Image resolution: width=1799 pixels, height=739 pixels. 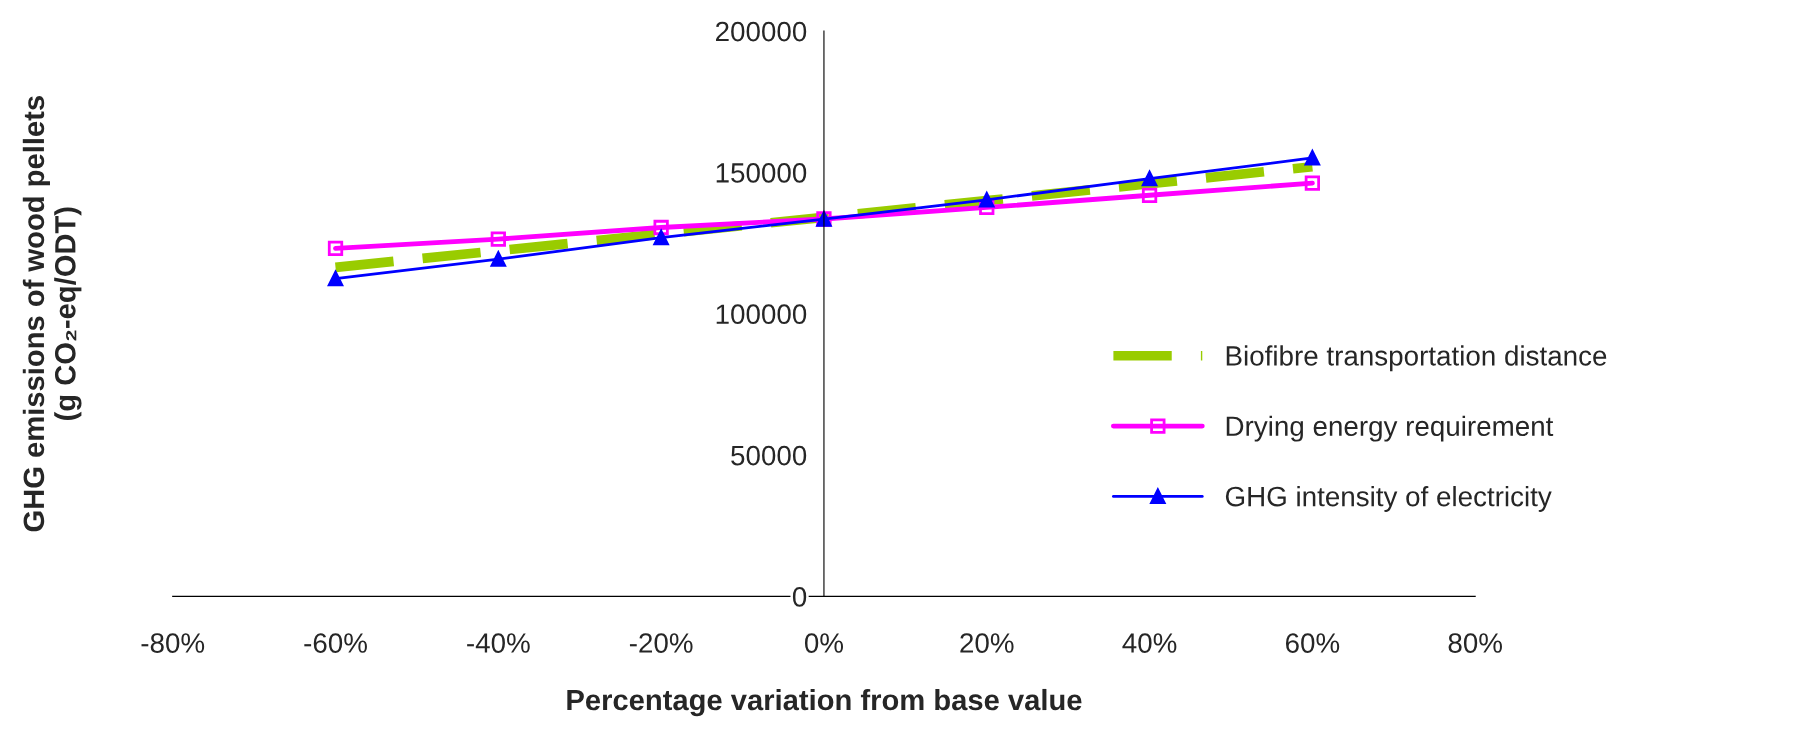 What do you see at coordinates (498, 643) in the screenshot?
I see `x-tick-label: -40%` at bounding box center [498, 643].